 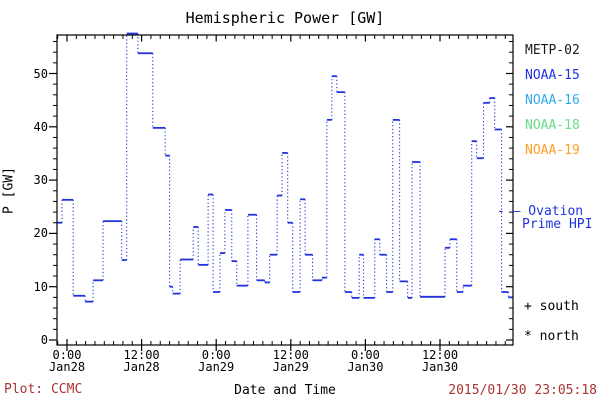 What do you see at coordinates (551, 306) in the screenshot?
I see `south-marker-legend: + south` at bounding box center [551, 306].